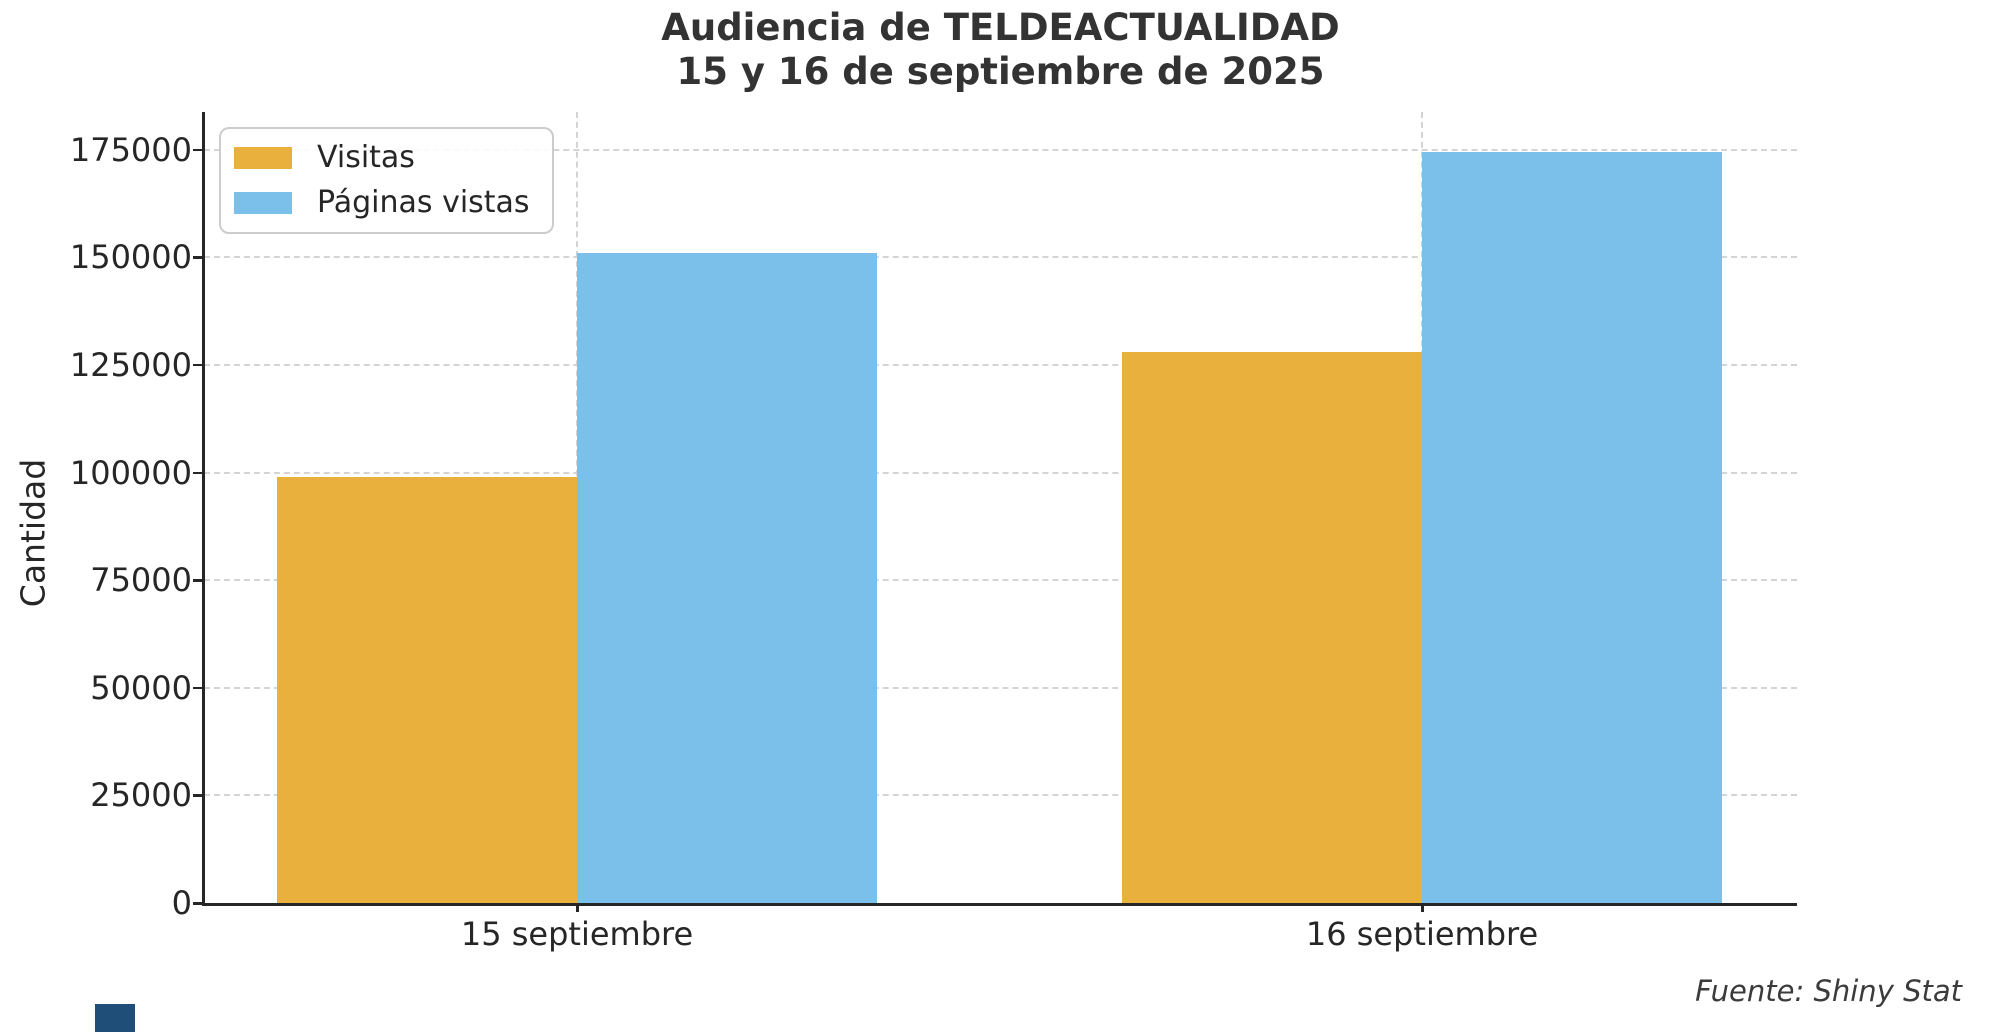 The image size is (2000, 1032). Describe the element at coordinates (1422, 907) in the screenshot. I see `x-tick-mark-16-septiembre` at that location.